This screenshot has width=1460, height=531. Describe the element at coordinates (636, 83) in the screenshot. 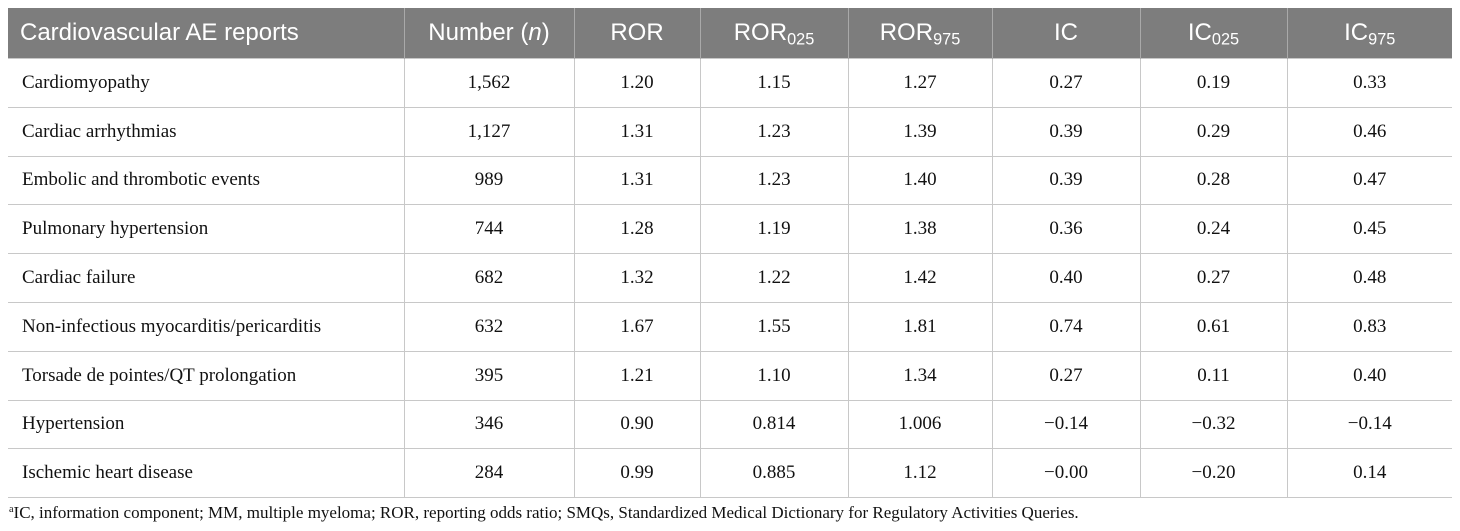

I see `cell-ror: 1.20` at that location.